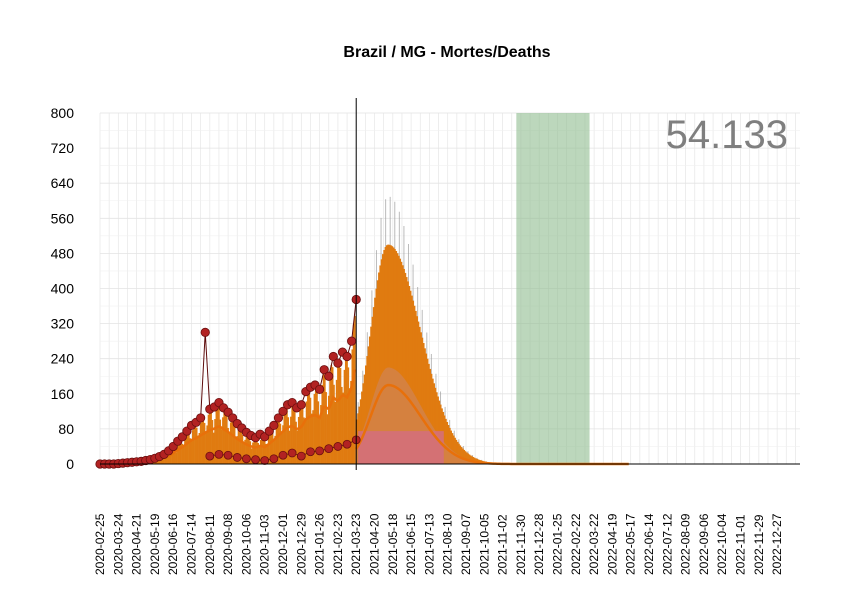 The height and width of the screenshot is (600, 850). I want to click on red-forecast-band, so click(401, 447).